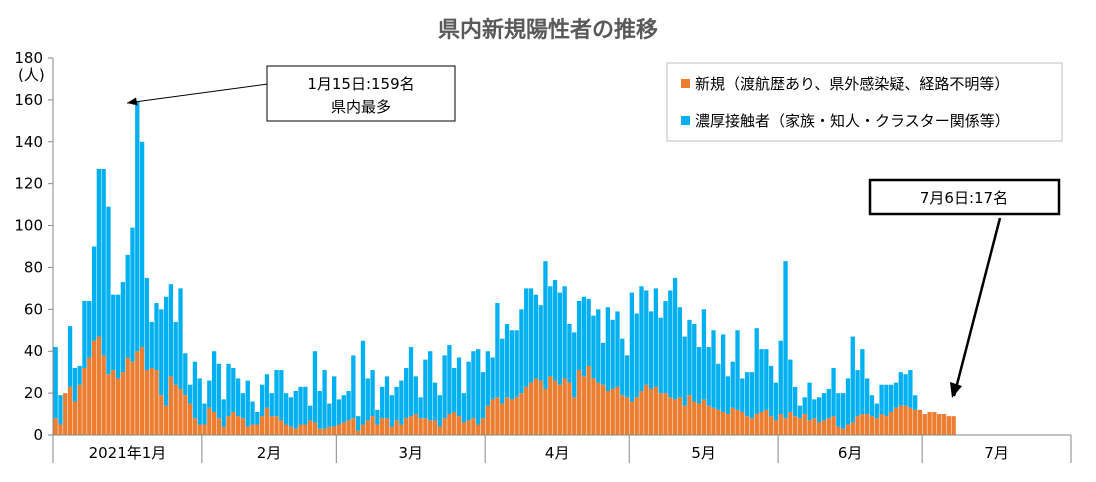 This screenshot has width=1096, height=482. I want to click on y-axis-ticks: 0 20 40 60 80 100 120 140 160 180, so click(28, 246).